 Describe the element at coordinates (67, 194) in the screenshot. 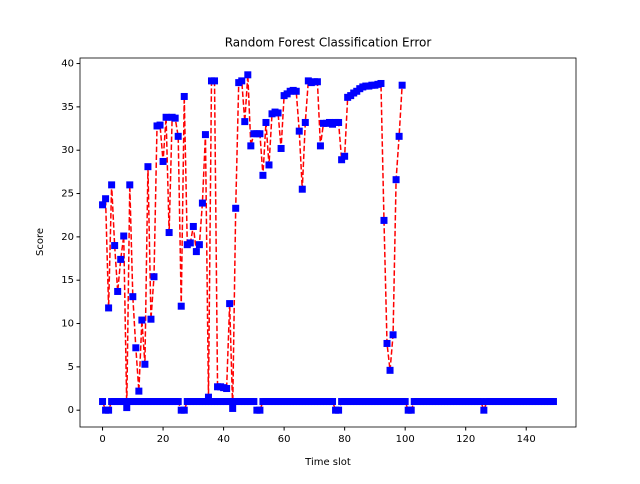

I see `y-tick-label: 25` at that location.